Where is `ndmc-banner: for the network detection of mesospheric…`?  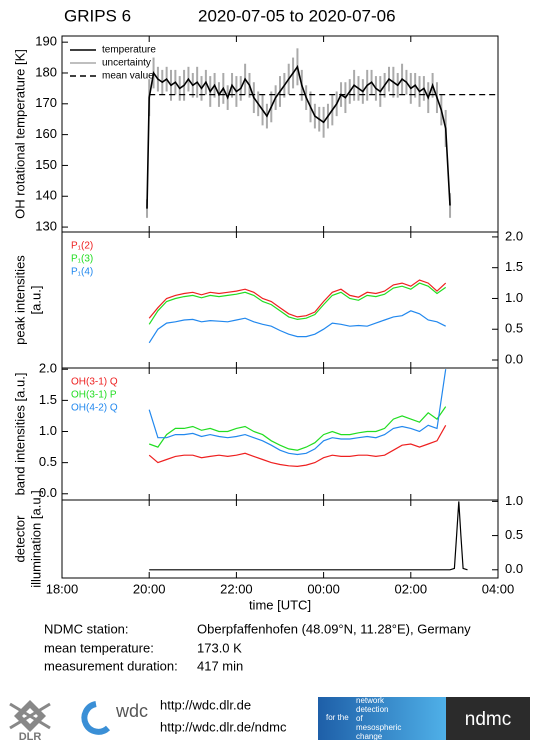 ndmc-banner: for the network detection of mesospheric… is located at coordinates (424, 718).